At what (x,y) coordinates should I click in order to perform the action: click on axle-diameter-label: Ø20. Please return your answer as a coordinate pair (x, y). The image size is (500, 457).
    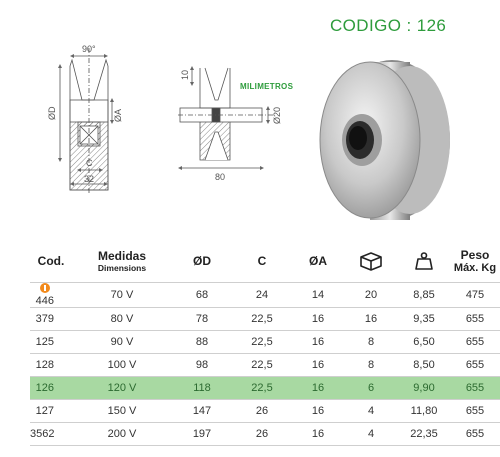
    Looking at the image, I should click on (277, 115).